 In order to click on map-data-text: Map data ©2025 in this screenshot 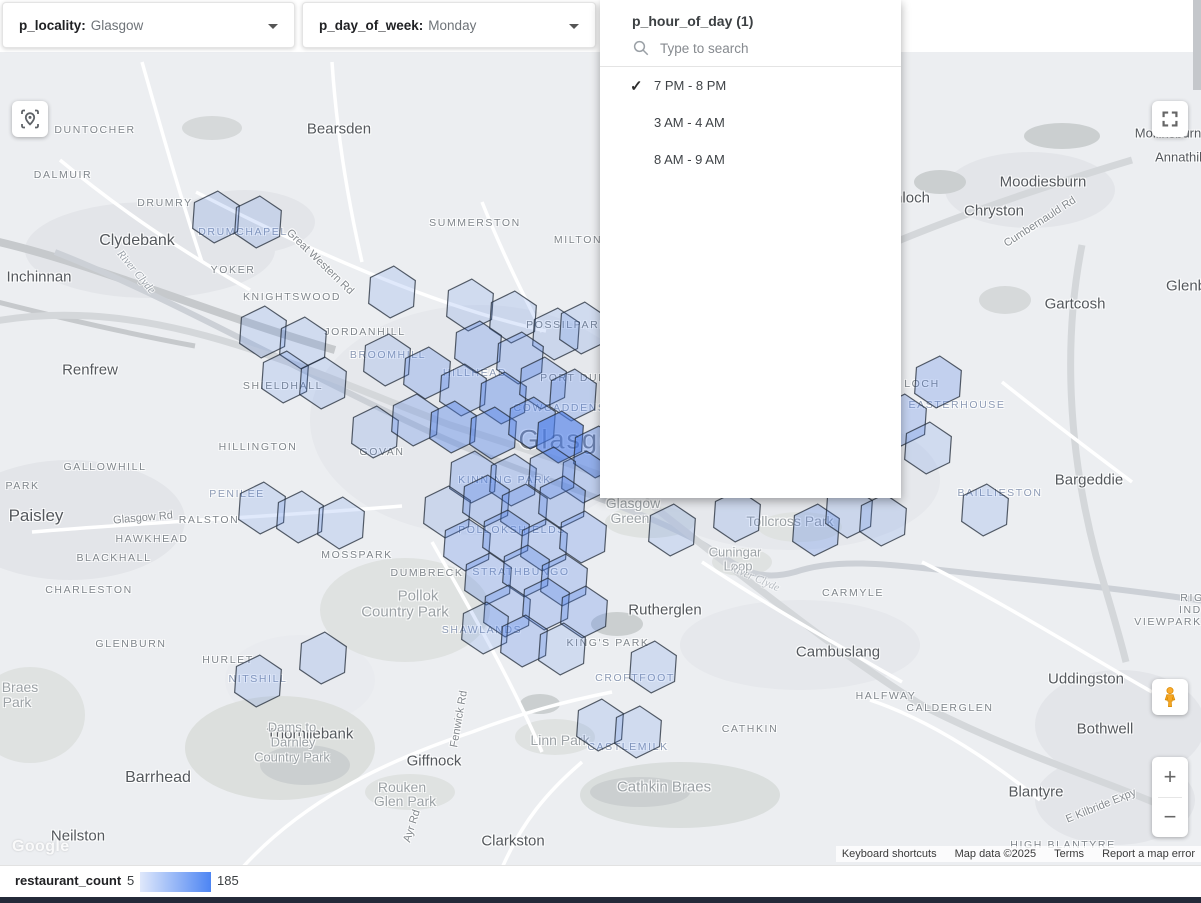, I will do `click(995, 854)`.